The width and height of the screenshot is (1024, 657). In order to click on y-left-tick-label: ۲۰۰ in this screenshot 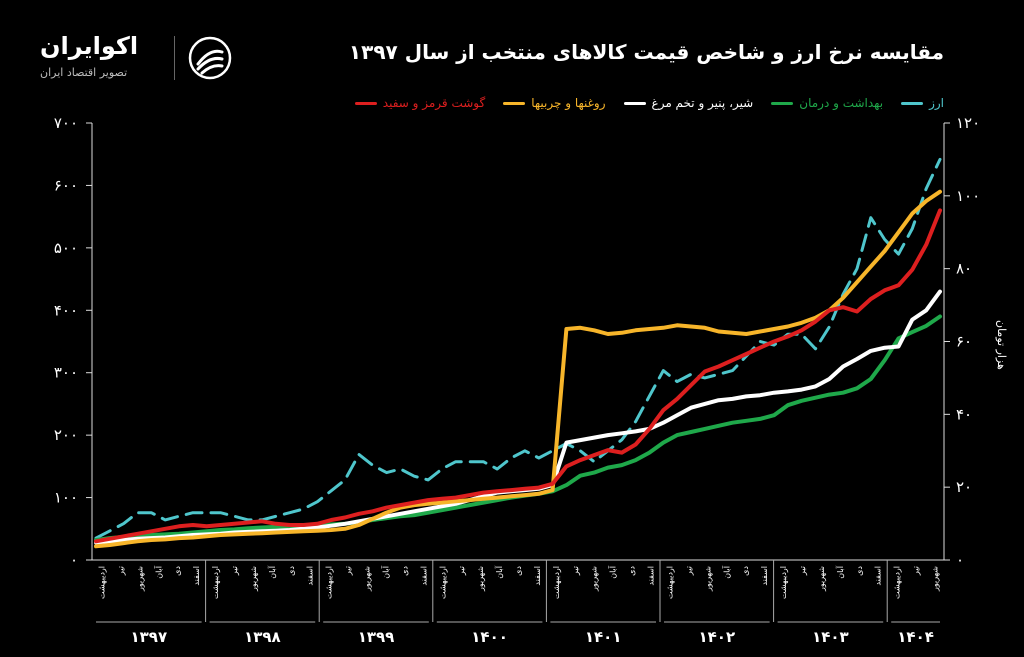, I will do `click(66, 435)`.